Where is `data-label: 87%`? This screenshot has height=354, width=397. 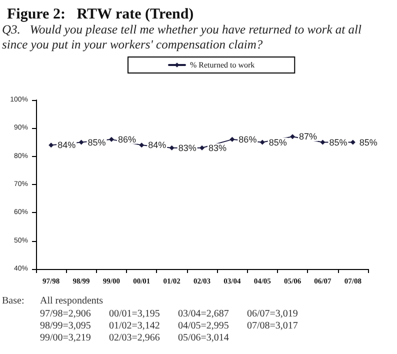
data-label: 87% is located at coordinates (308, 137).